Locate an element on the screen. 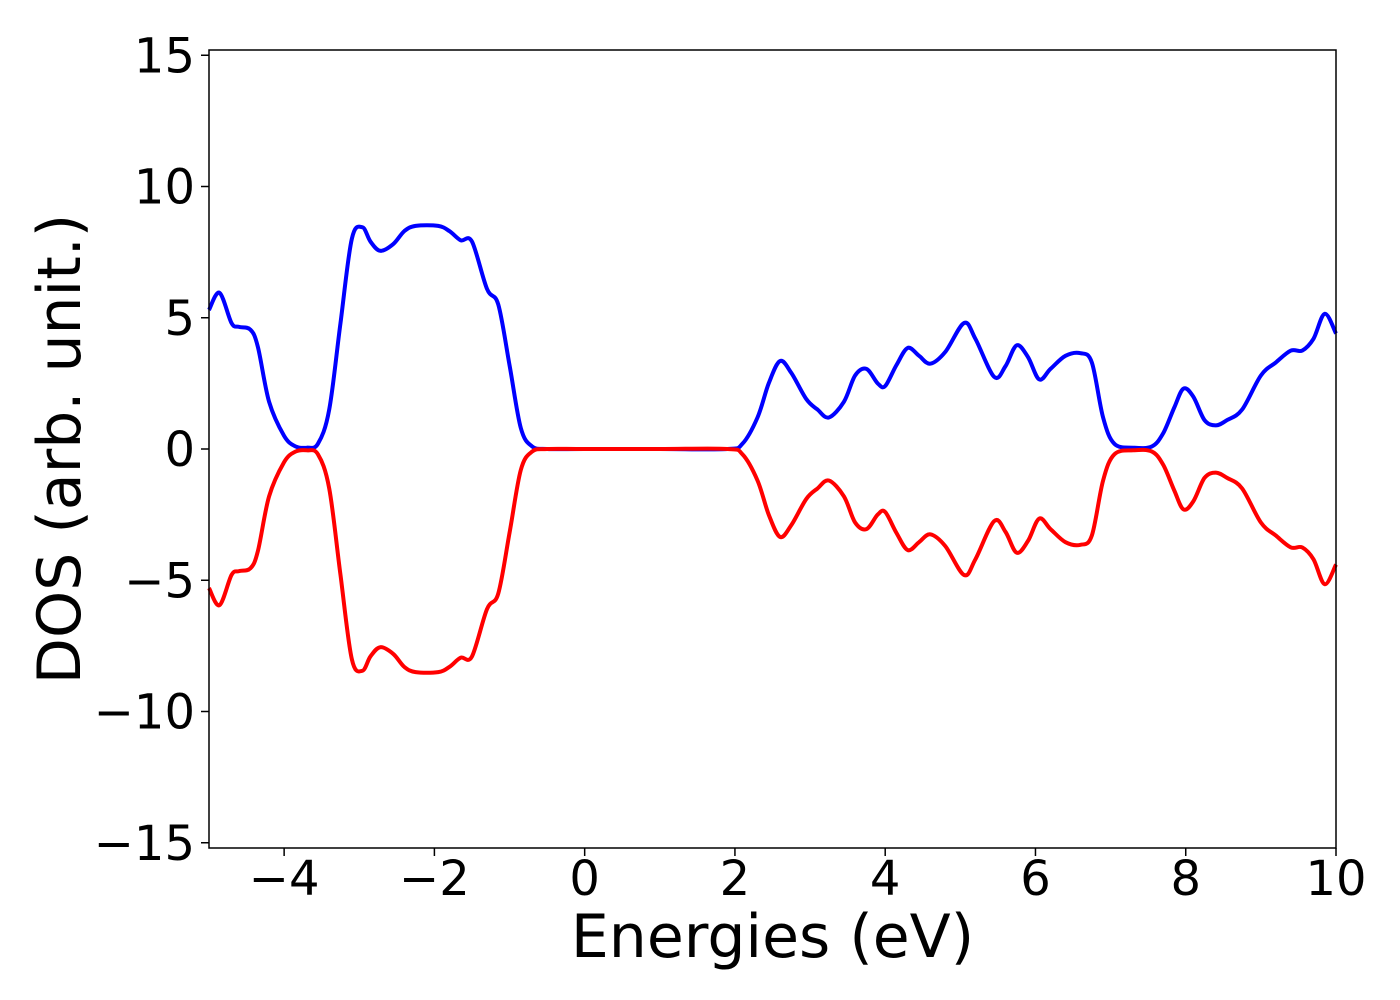  x-tick-label: 8 is located at coordinates (1185, 879).